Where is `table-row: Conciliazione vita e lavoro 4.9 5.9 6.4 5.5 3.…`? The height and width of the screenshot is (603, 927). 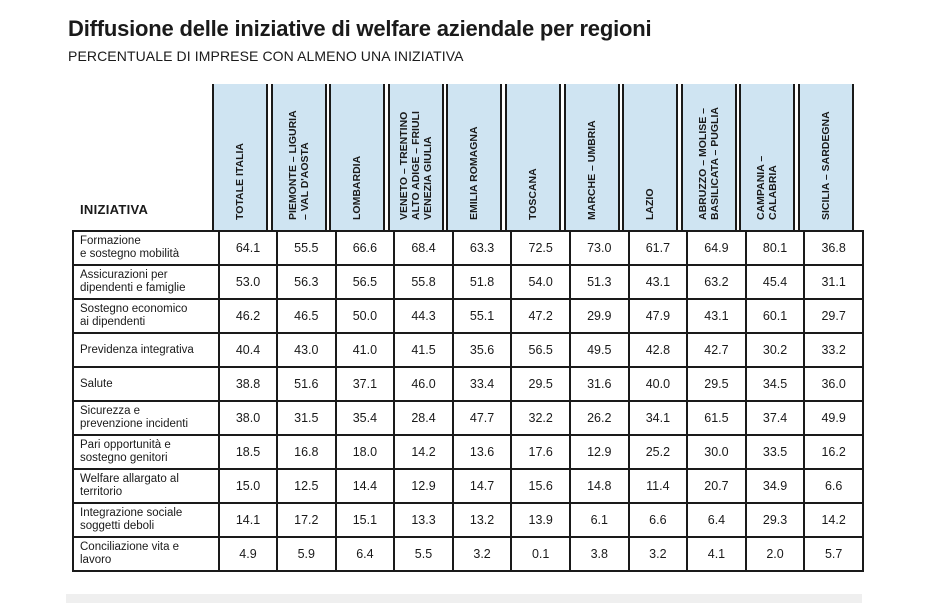 table-row: Conciliazione vita e lavoro 4.9 5.9 6.4 5.5 3.… is located at coordinates (468, 554).